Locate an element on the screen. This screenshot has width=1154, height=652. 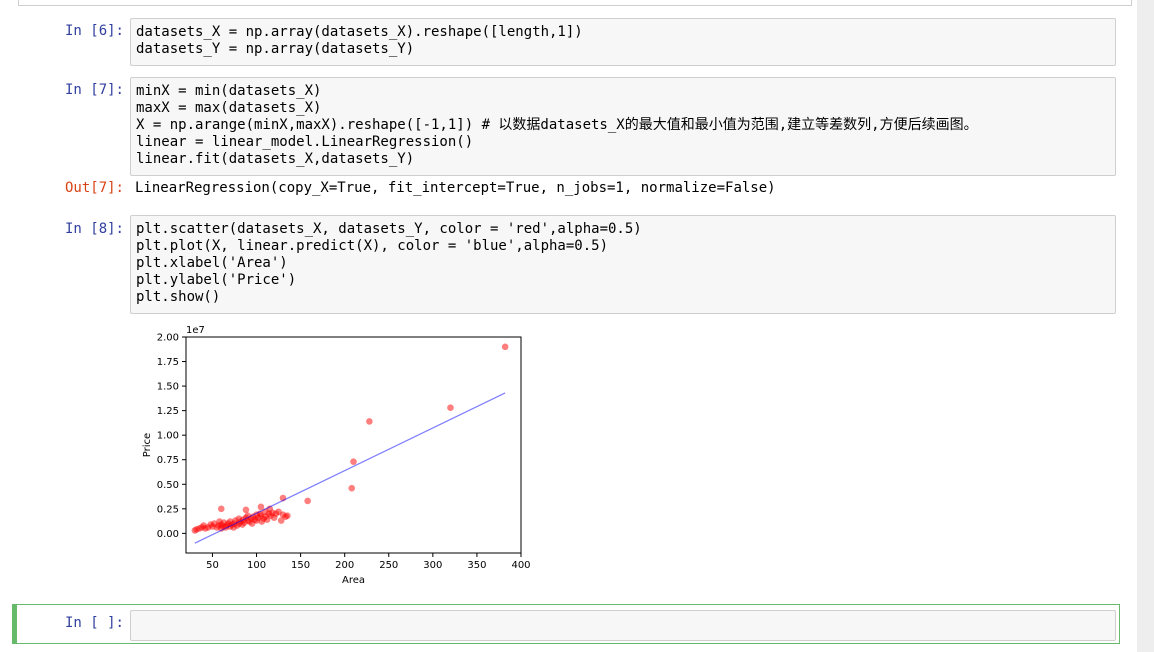
y-tick-label: 1.75 is located at coordinates (168, 362).